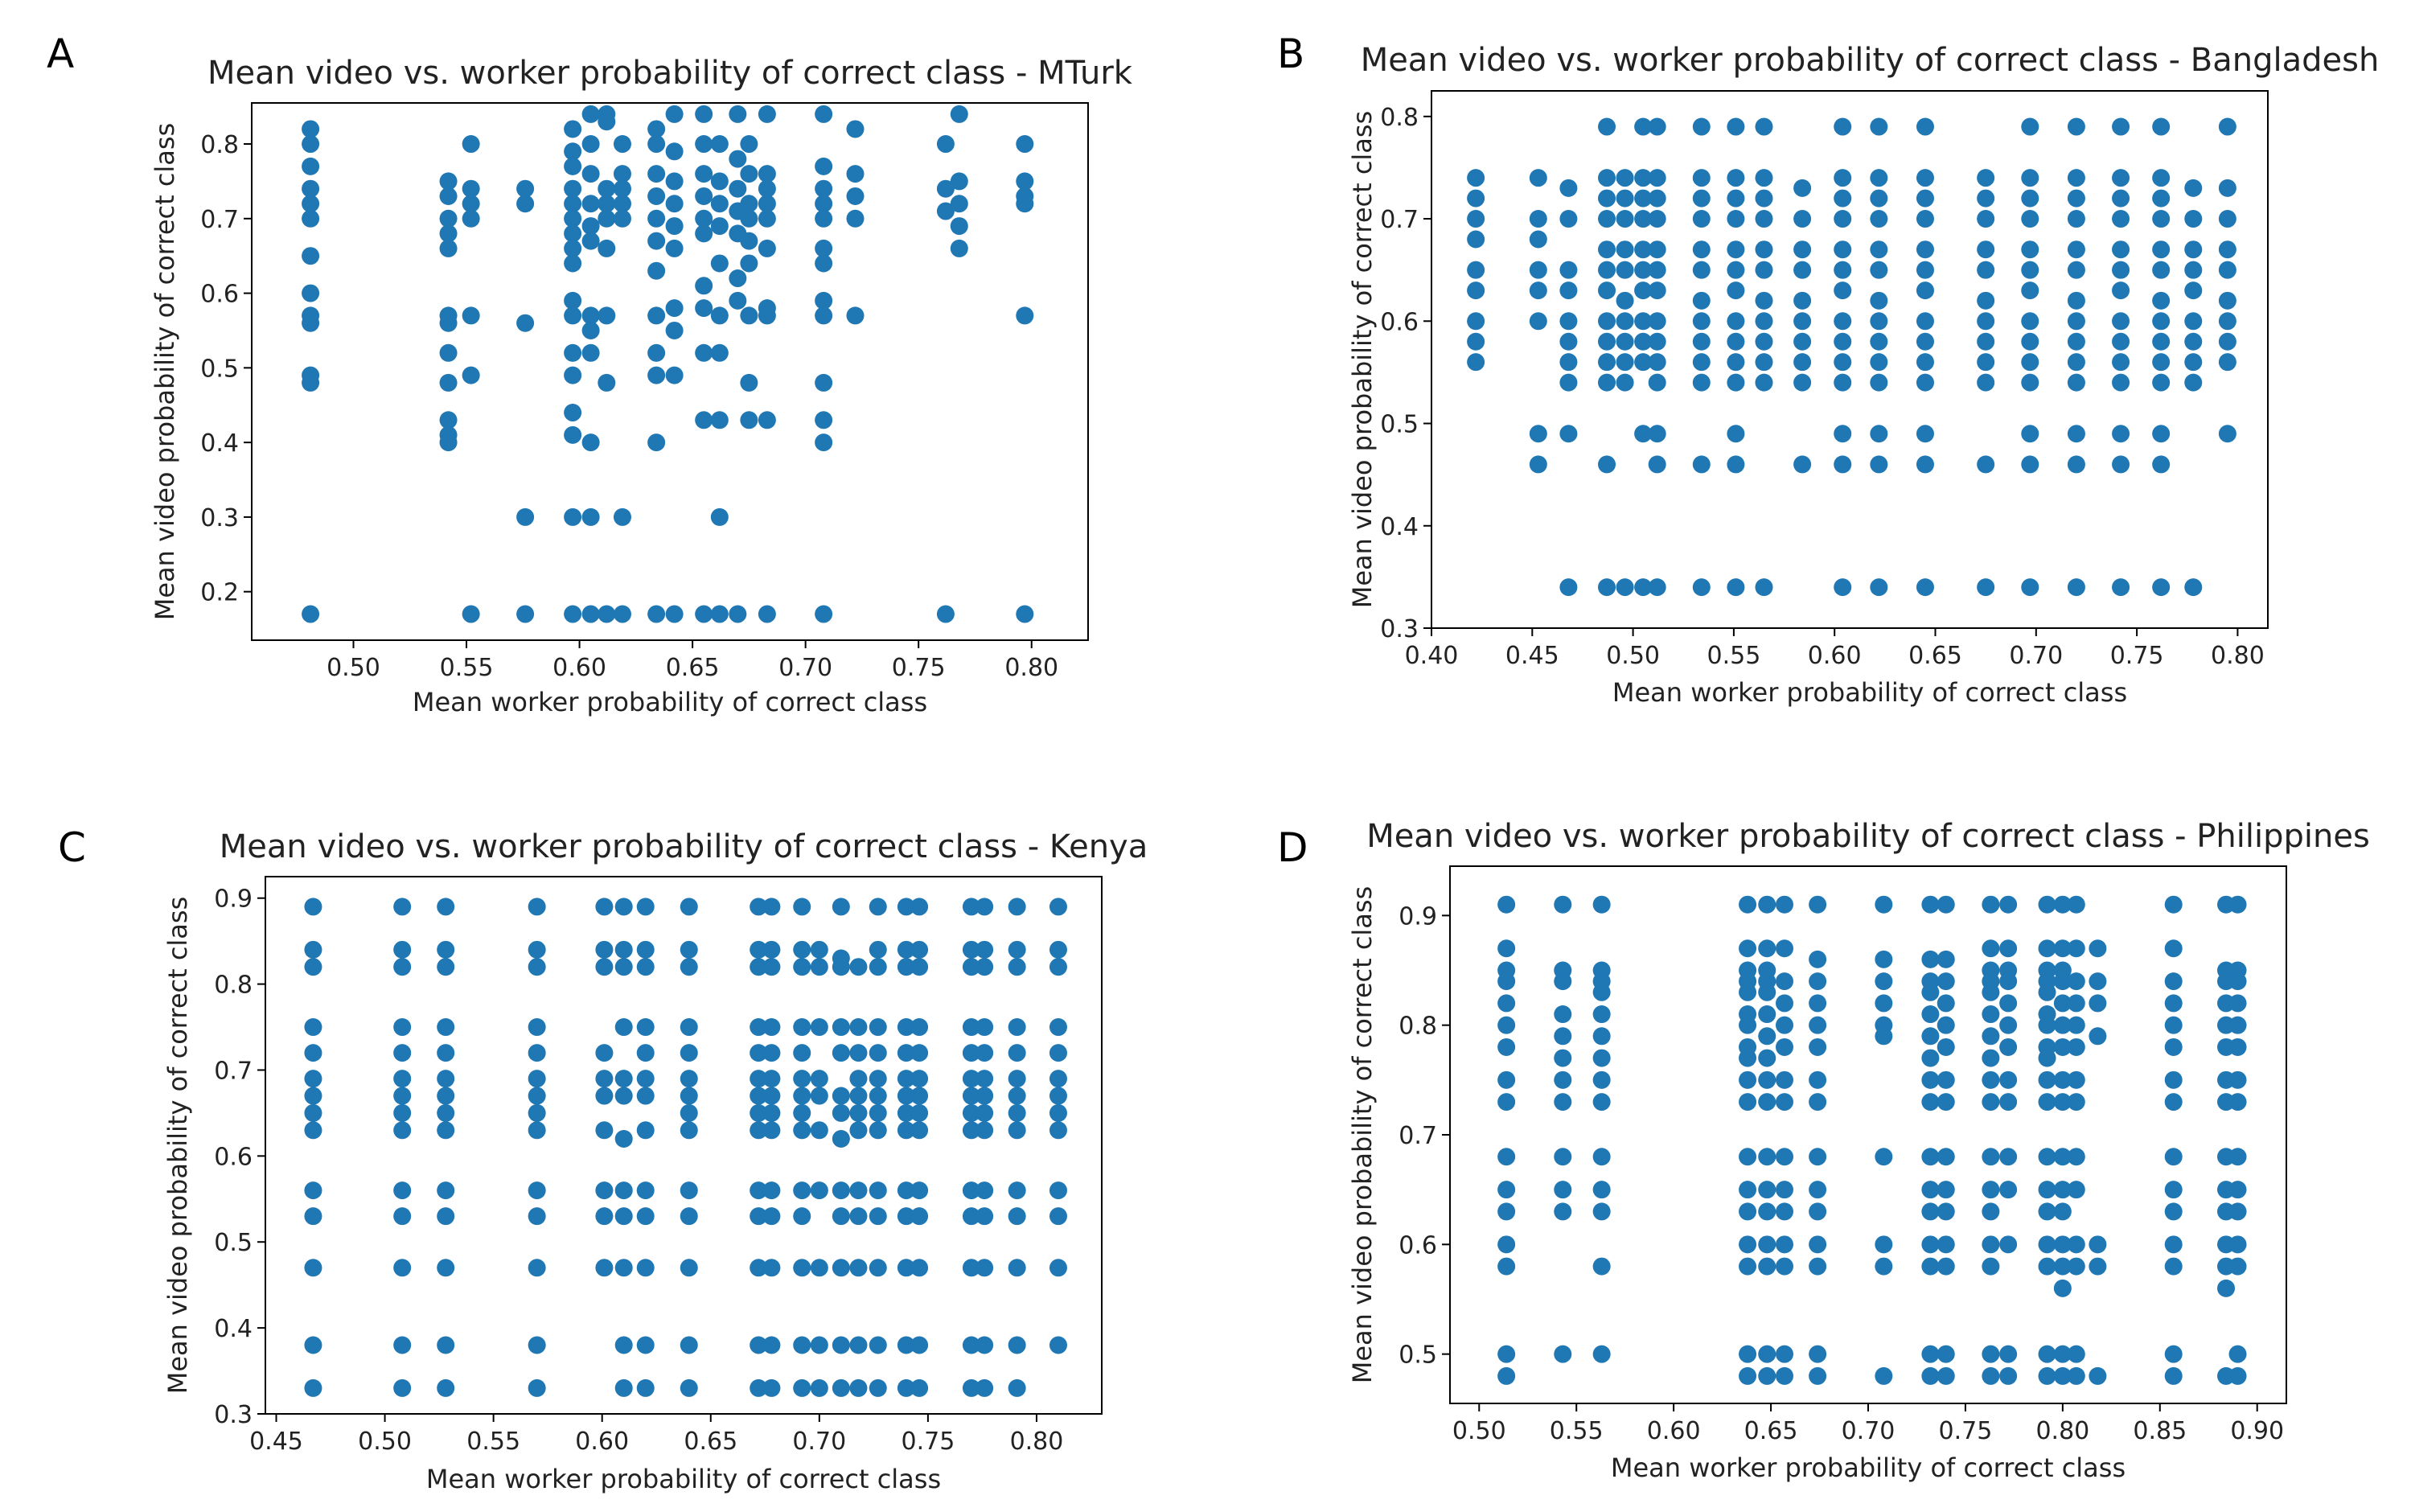  Describe the element at coordinates (1399, 322) in the screenshot. I see `y-tick-label: 0.6` at that location.